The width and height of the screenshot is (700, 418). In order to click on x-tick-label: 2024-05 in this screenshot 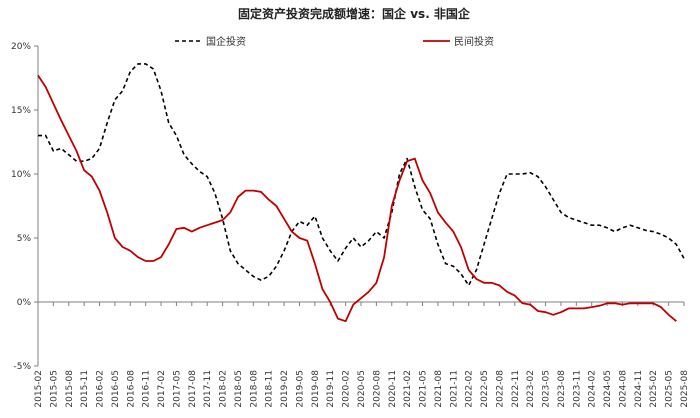, I will do `click(608, 389)`.